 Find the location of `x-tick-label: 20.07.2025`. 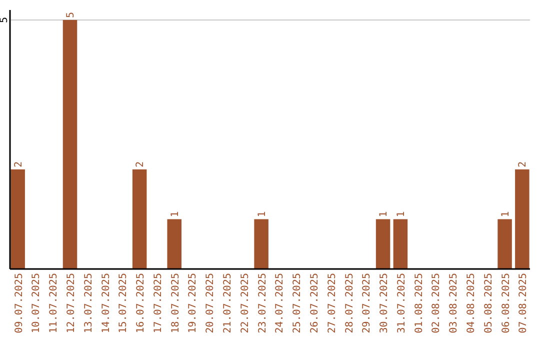

x-tick-label: 20.07.2025 is located at coordinates (210, 303).